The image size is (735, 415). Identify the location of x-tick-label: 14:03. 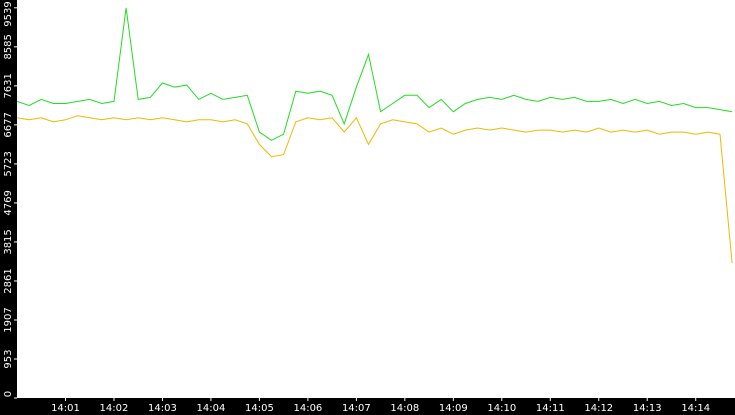
(162, 408).